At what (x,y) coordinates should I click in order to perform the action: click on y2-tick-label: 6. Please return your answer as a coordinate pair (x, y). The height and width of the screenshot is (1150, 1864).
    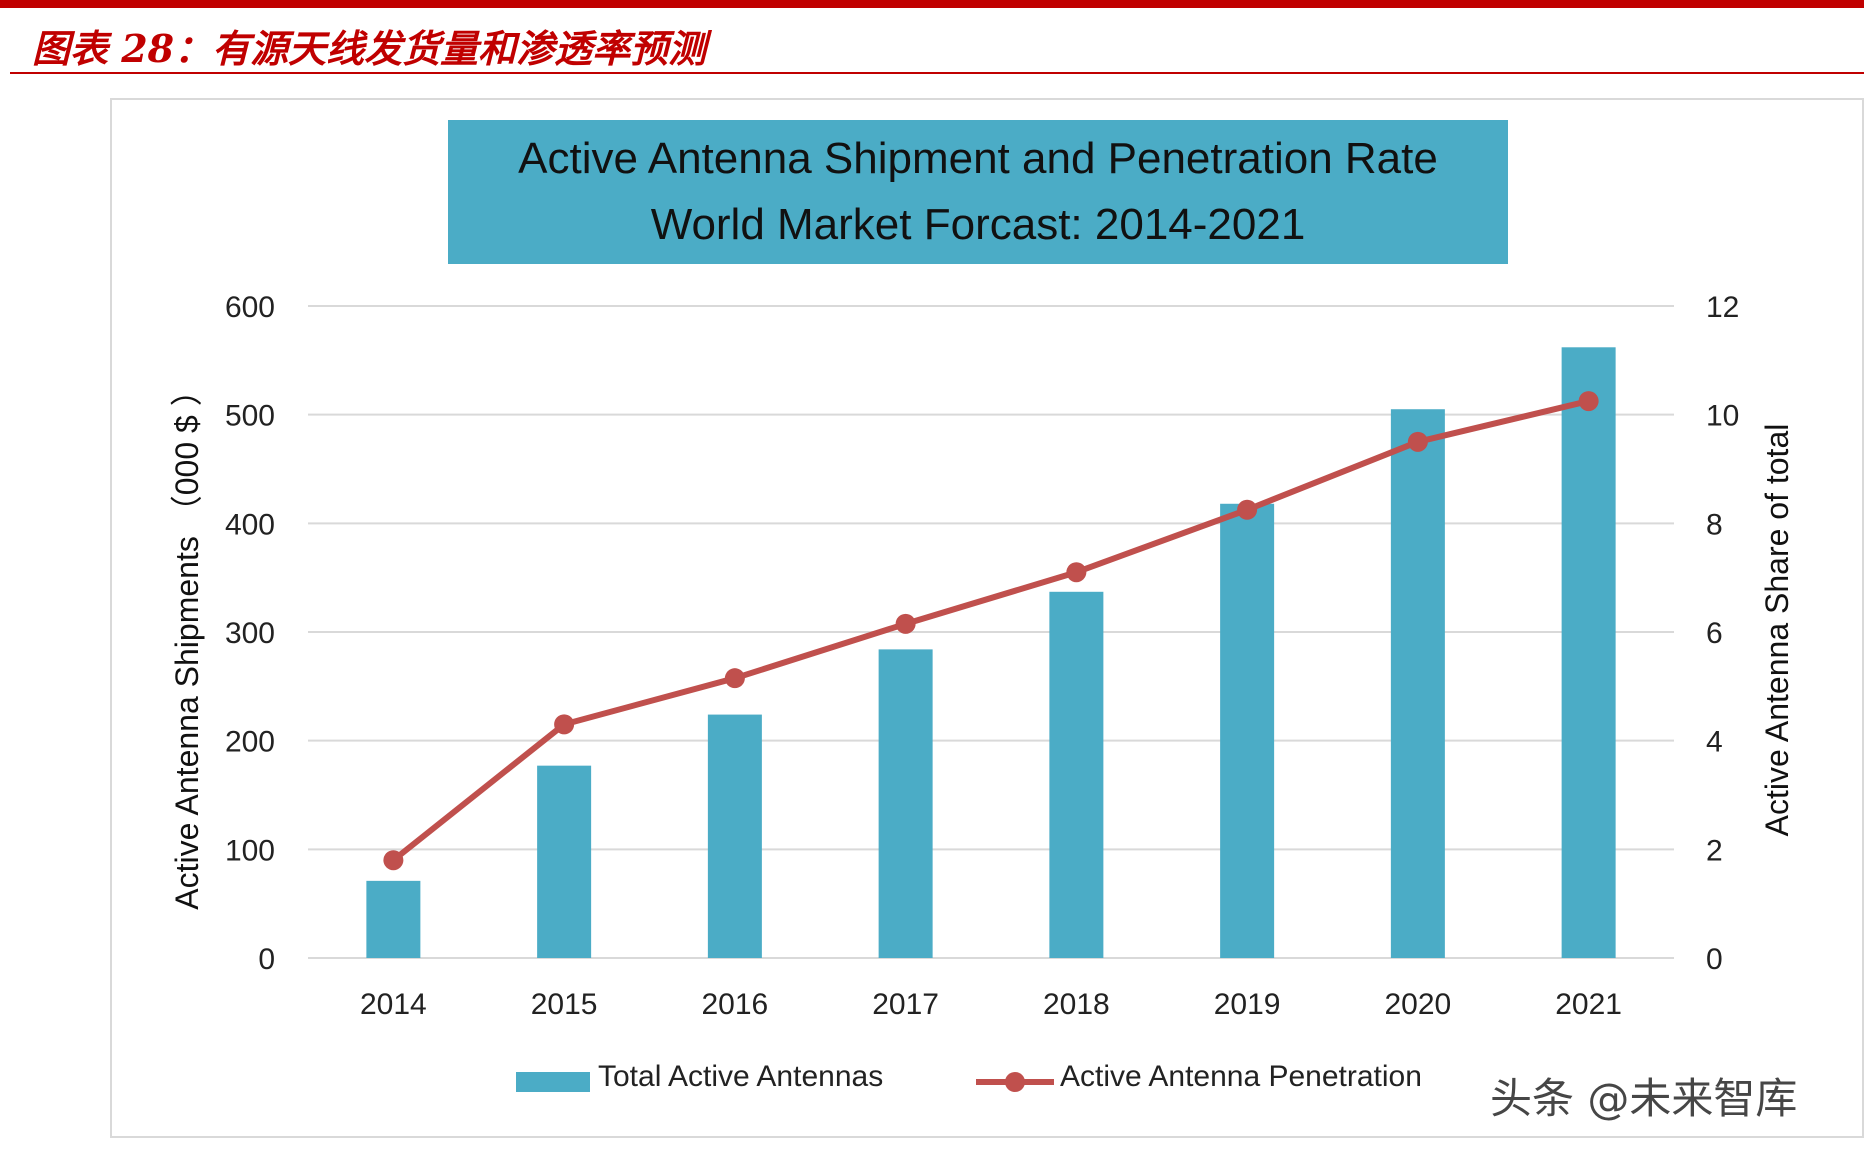
    Looking at the image, I should click on (1714, 633).